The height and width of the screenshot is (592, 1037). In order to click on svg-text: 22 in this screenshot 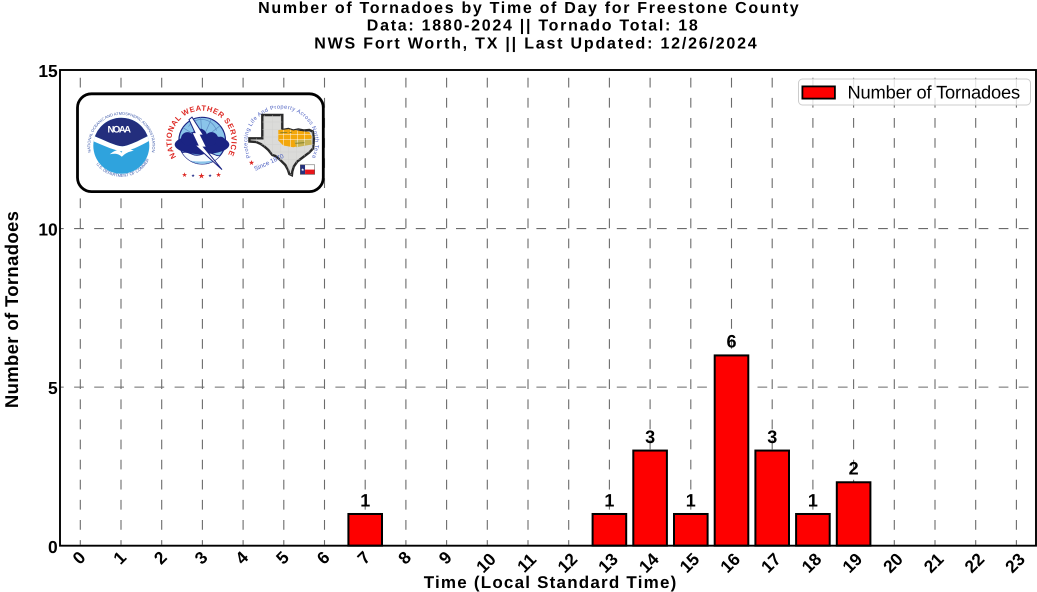, I will do `click(974, 563)`.